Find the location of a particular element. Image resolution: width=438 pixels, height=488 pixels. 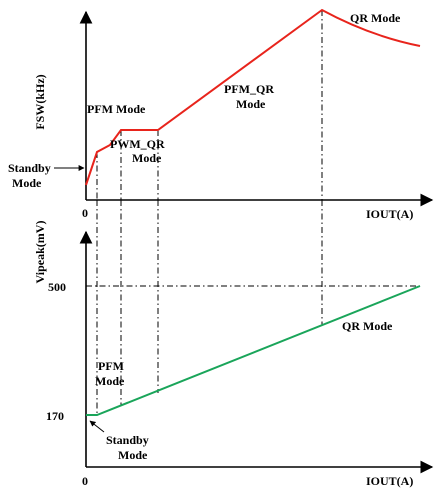

top-pwm-qr-label-2: Mode is located at coordinates (147, 158).